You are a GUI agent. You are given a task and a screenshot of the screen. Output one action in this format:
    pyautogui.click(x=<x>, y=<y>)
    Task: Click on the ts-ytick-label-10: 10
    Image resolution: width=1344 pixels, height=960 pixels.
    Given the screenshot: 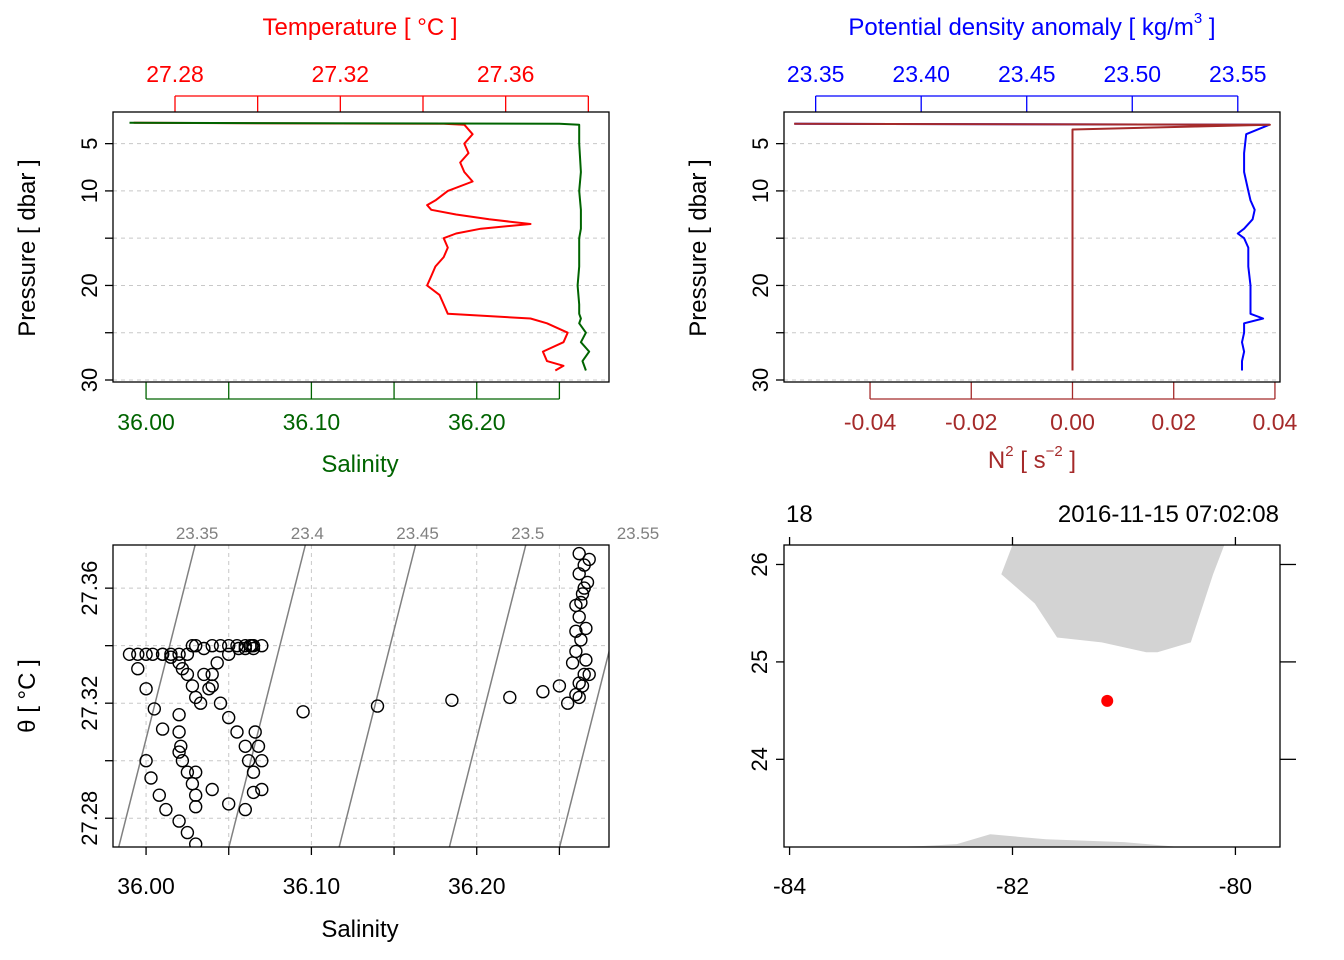 What is the action you would take?
    pyautogui.click(x=89, y=191)
    